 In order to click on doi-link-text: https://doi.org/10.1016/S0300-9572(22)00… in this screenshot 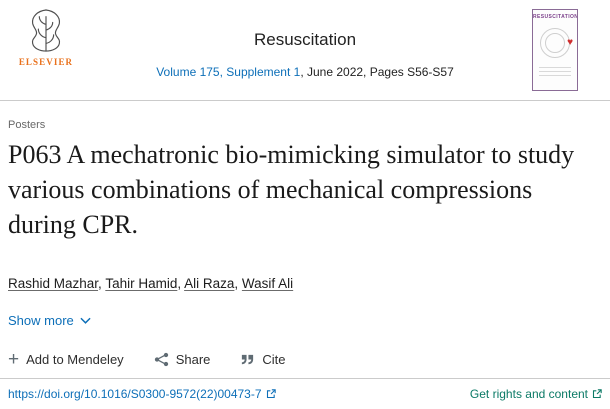, I will do `click(135, 394)`.